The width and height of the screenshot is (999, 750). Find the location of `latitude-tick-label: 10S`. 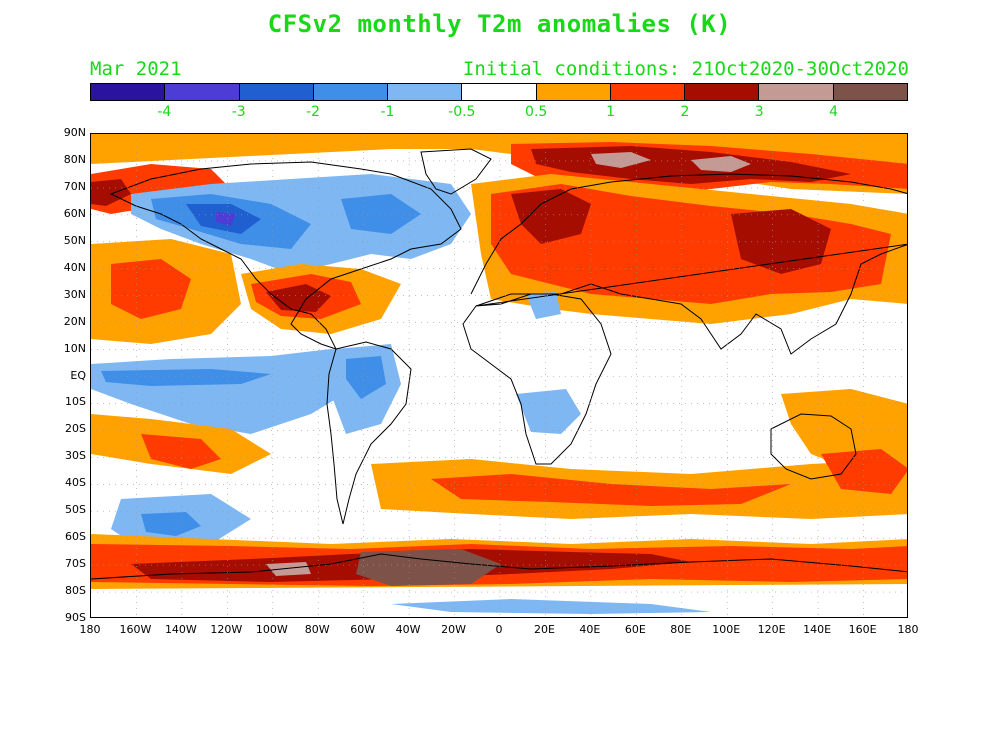

latitude-tick-label: 10S is located at coordinates (75, 402).